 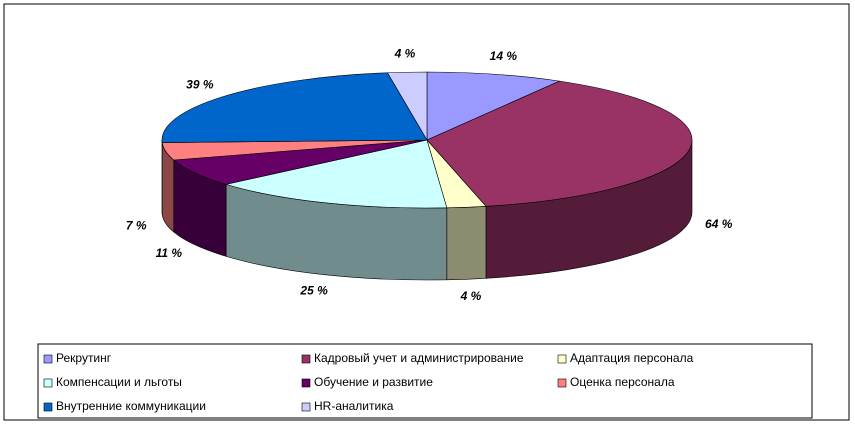 What do you see at coordinates (632, 358) in the screenshot?
I see `legend-label: Адаптация персонала` at bounding box center [632, 358].